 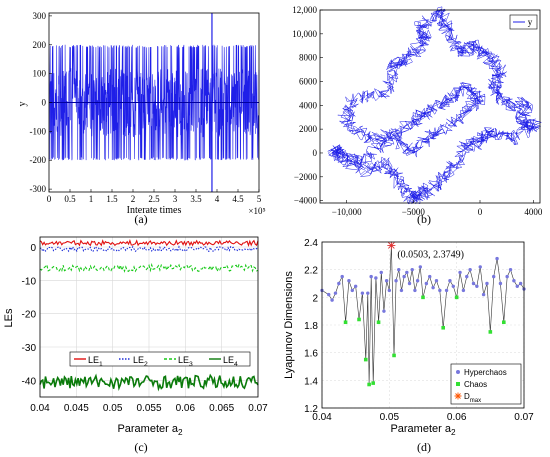 What do you see at coordinates (308, 81) in the screenshot?
I see `y-tick-label-b: 6000` at bounding box center [308, 81].